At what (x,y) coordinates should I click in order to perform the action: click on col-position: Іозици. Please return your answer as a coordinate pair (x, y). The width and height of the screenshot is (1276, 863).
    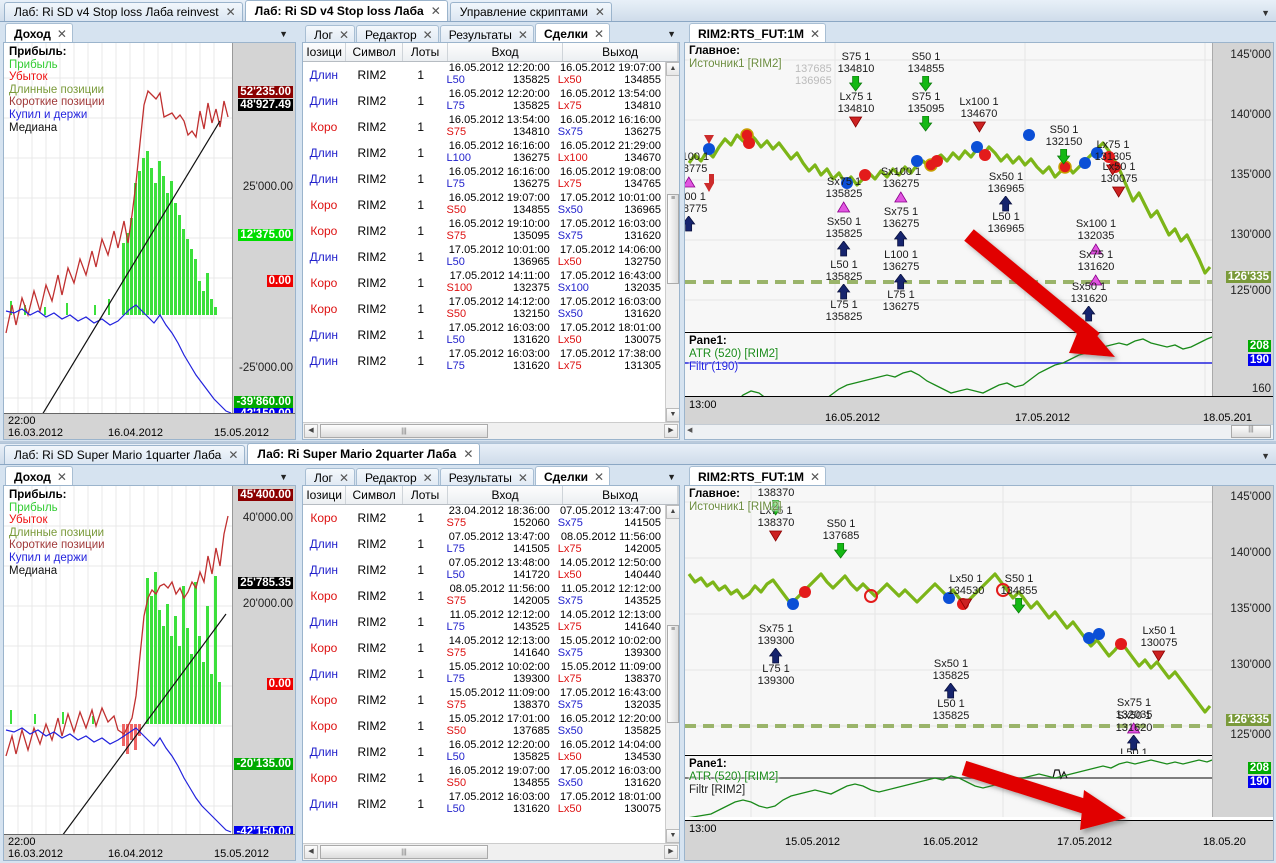
    Looking at the image, I should click on (325, 495).